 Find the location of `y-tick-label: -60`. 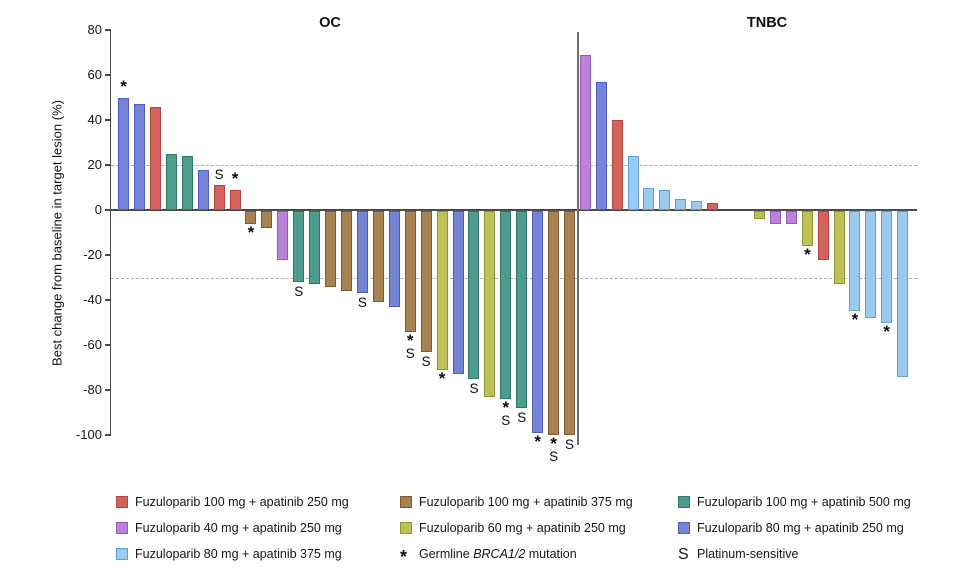

y-tick-label: -60 is located at coordinates (92, 344).